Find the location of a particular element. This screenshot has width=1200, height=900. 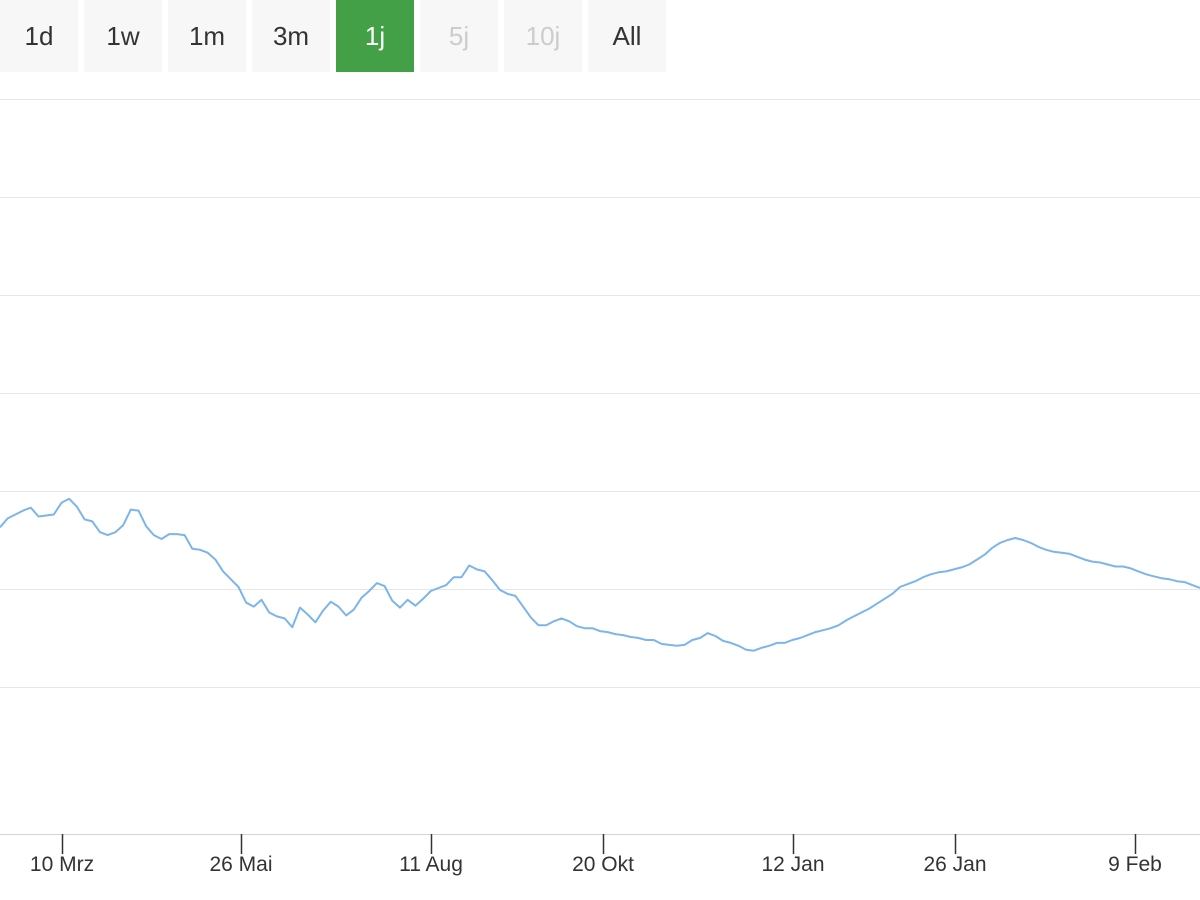

range-button-label: All is located at coordinates (627, 35).